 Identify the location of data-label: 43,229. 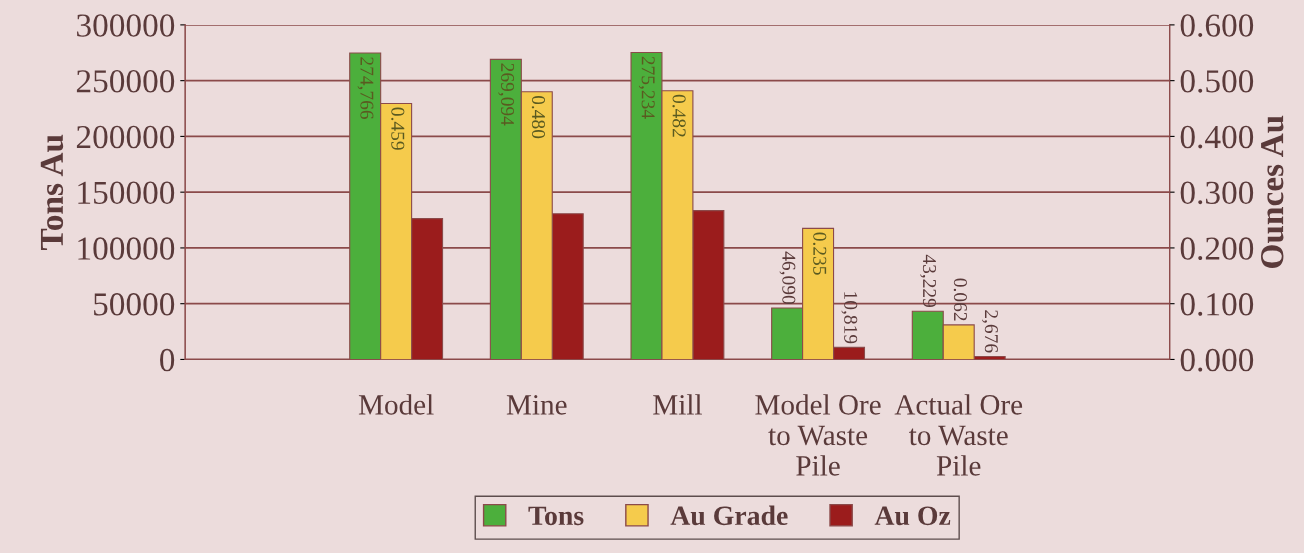
(928, 281).